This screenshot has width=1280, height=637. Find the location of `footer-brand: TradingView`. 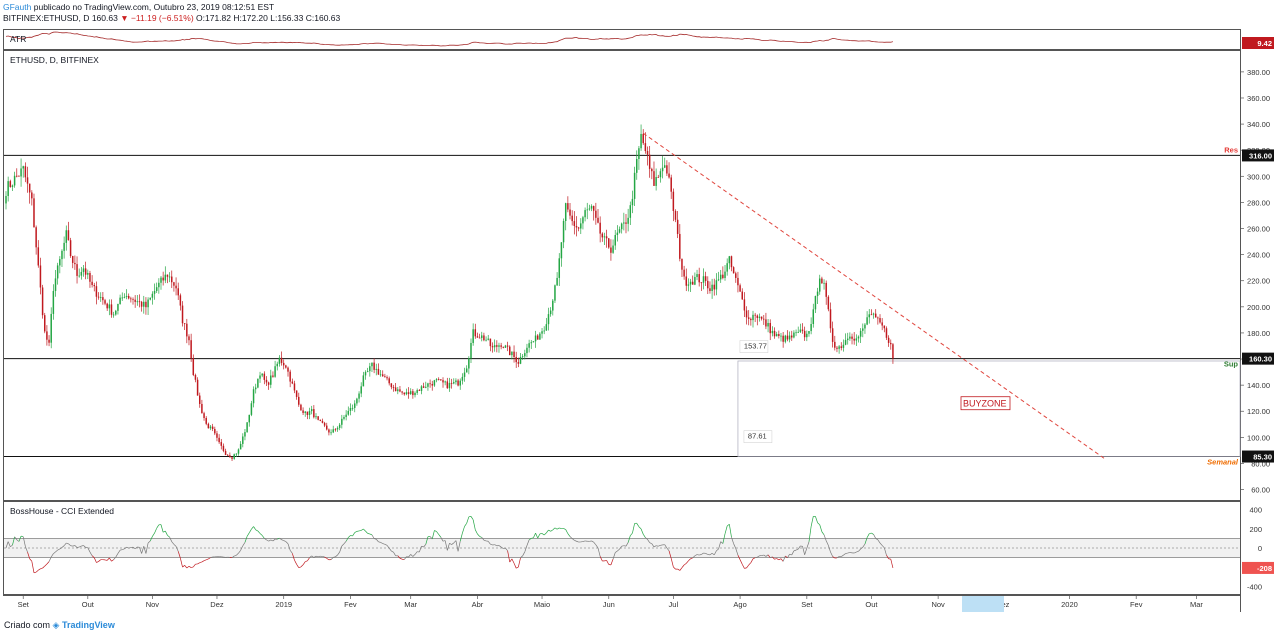

footer-brand: TradingView is located at coordinates (88, 625).